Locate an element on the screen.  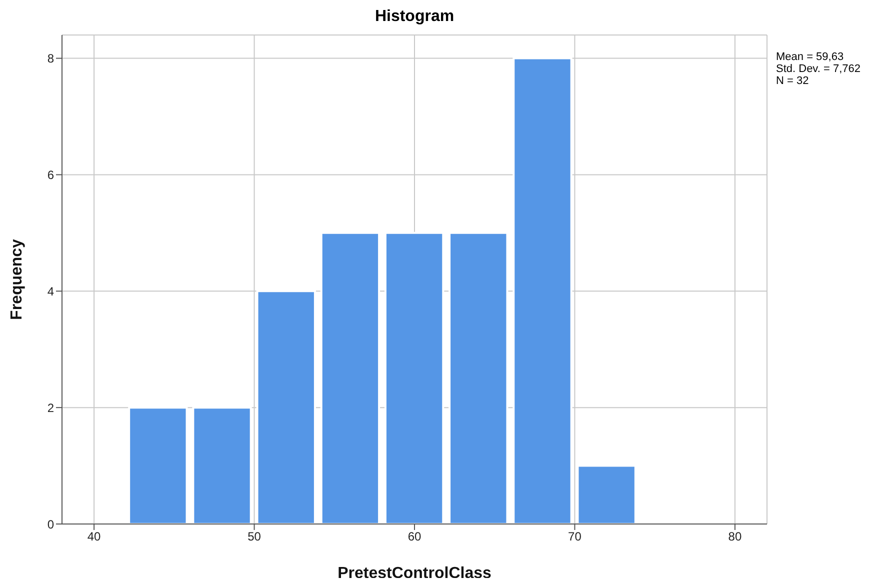
chart-title: Histogram is located at coordinates (415, 17).